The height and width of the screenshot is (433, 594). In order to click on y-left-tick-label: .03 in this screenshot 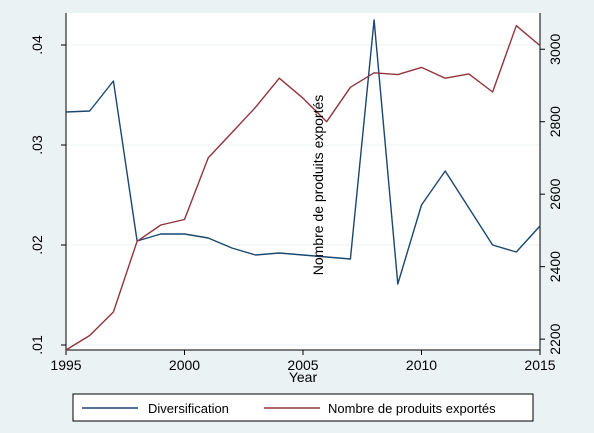, I will do `click(37, 145)`.